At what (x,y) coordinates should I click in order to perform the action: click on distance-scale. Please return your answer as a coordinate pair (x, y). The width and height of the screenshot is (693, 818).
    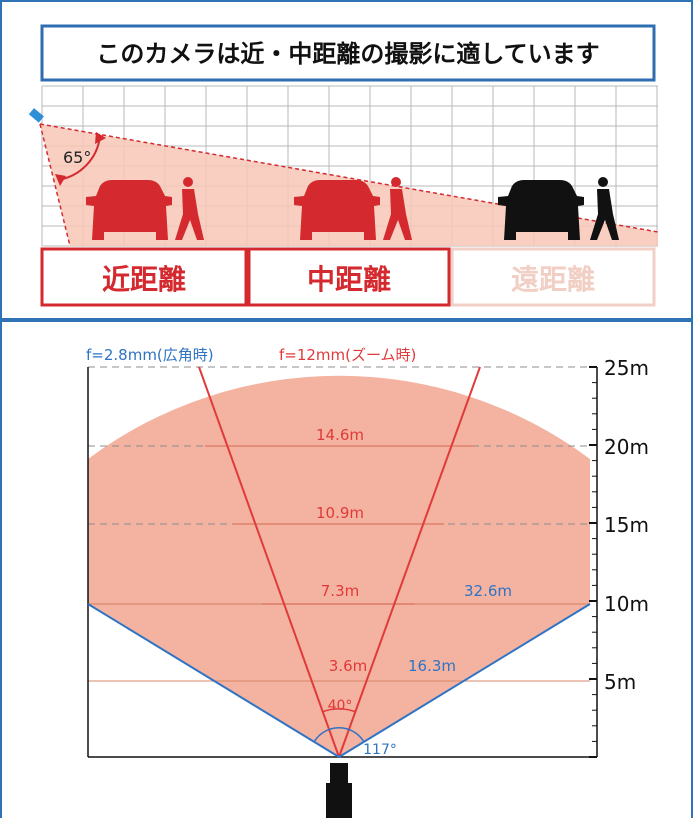
    Looking at the image, I should click on (593, 562).